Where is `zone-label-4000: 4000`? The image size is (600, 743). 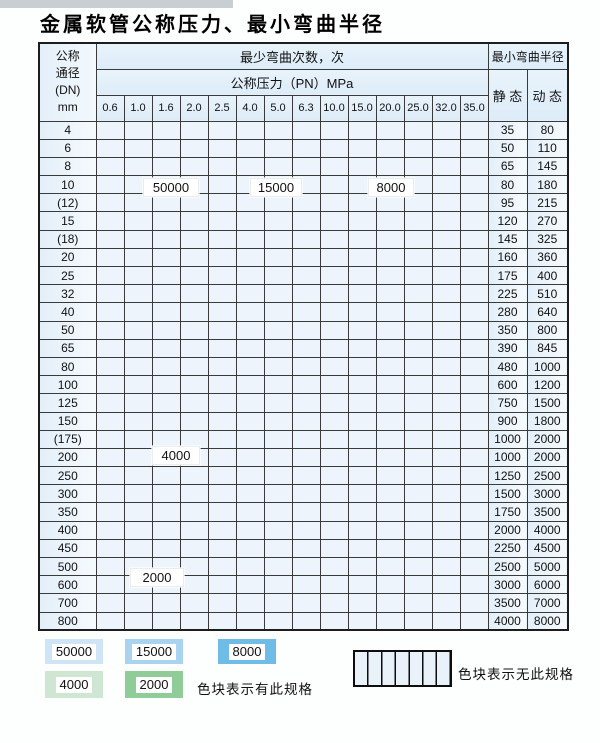
zone-label-4000: 4000 is located at coordinates (176, 455).